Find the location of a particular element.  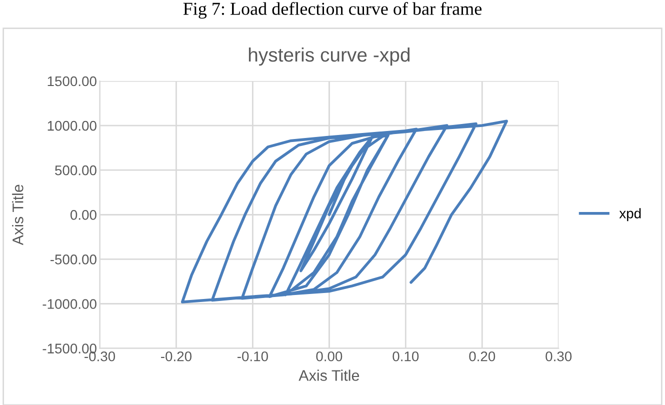

y-tick-label: -1000.00 is located at coordinates (69, 304).